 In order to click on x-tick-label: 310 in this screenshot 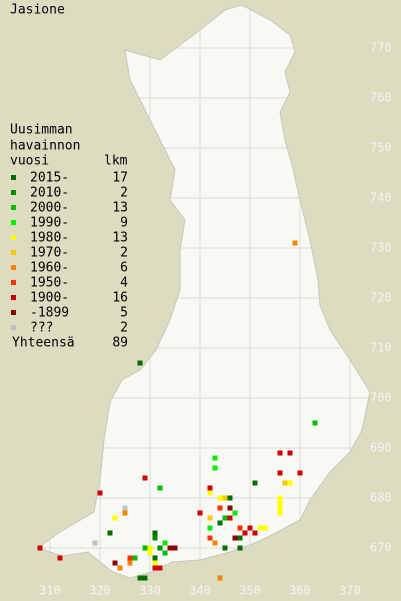, I will do `click(50, 591)`.